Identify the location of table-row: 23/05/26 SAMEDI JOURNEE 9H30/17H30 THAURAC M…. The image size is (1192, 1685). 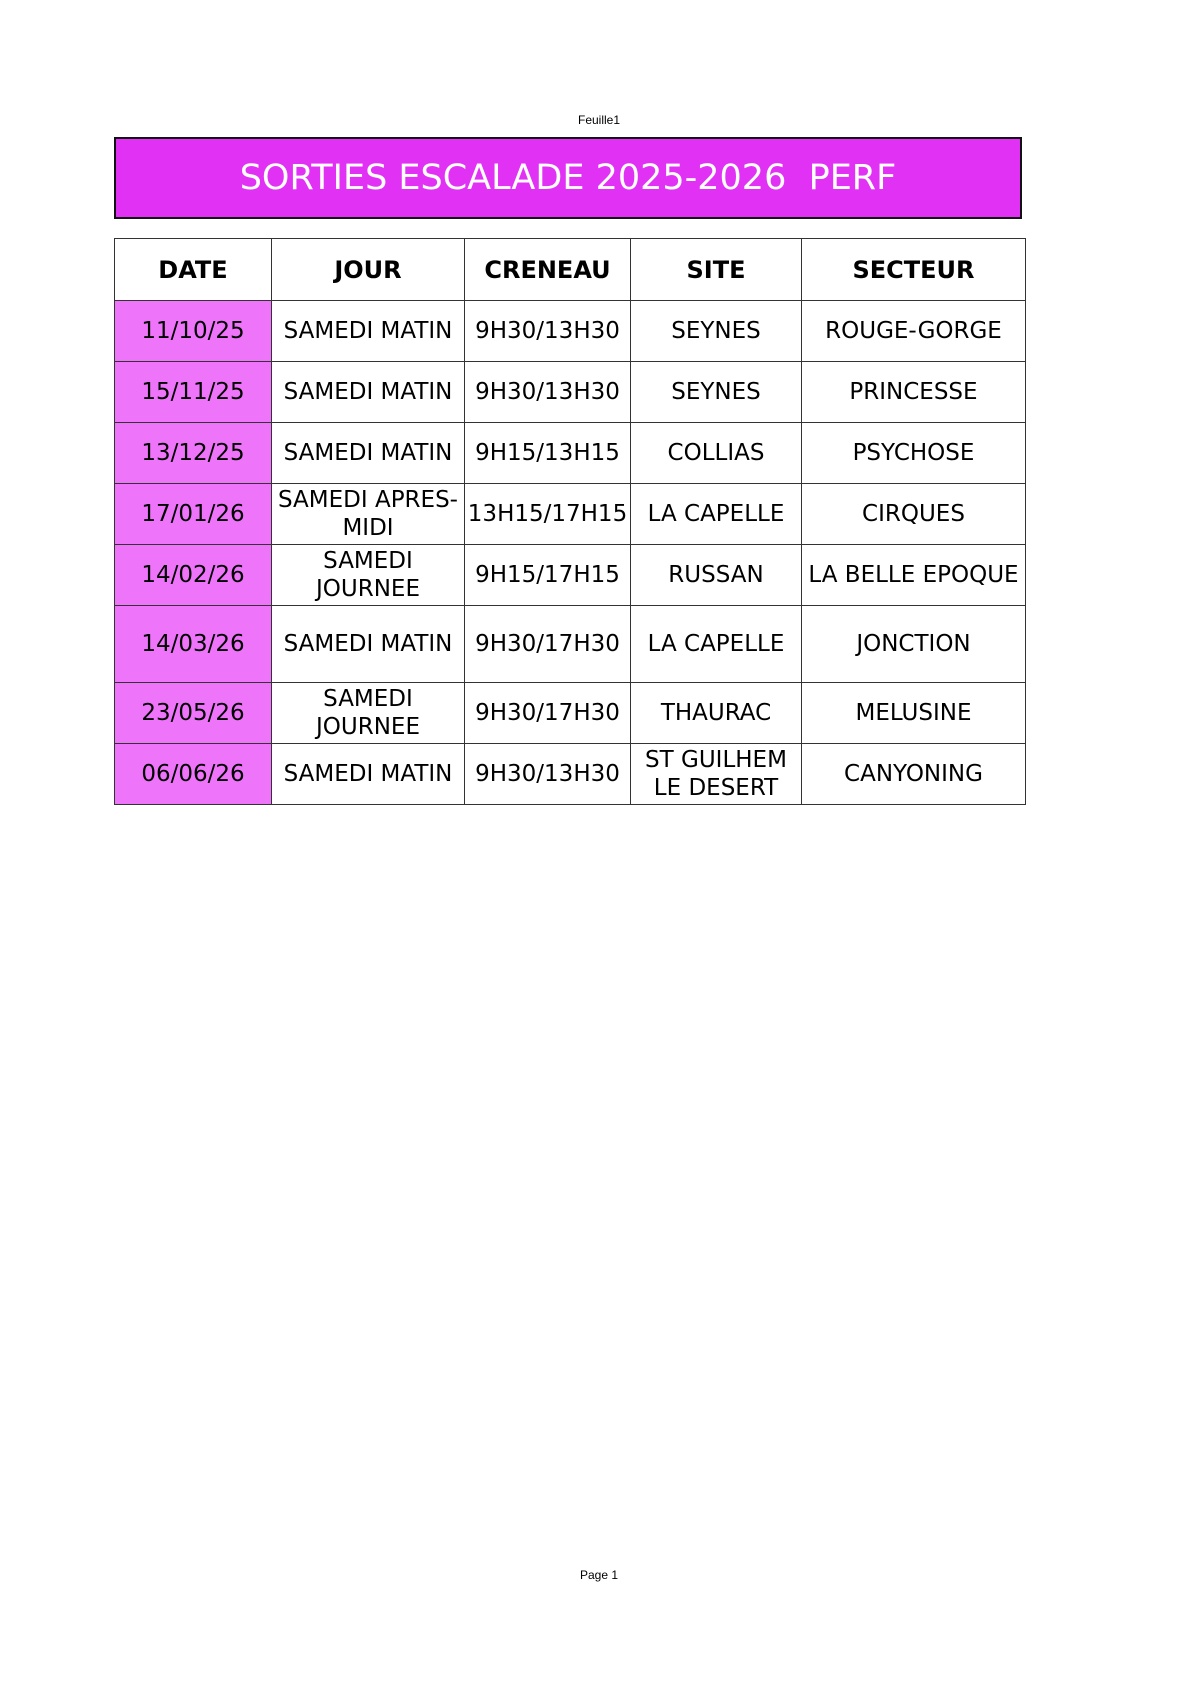
(570, 713).